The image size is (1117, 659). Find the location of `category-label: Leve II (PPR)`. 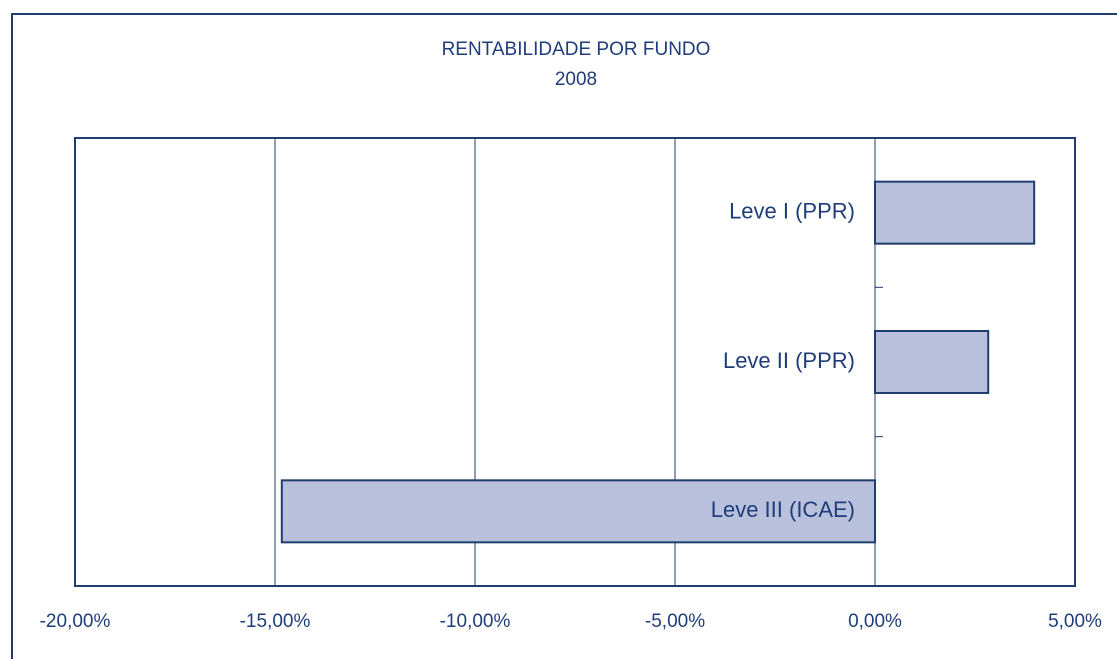

category-label: Leve II (PPR) is located at coordinates (789, 360).